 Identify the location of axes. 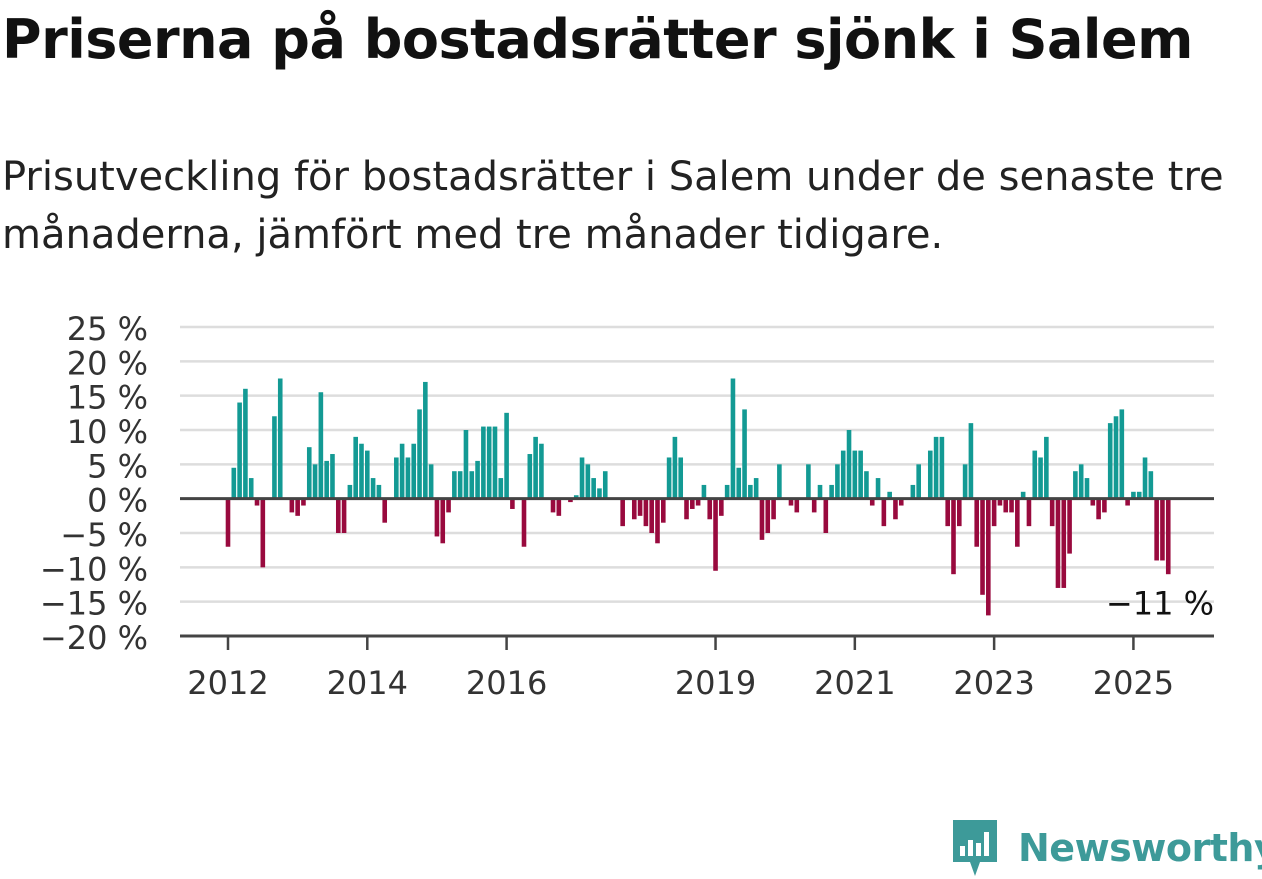
(697, 573).